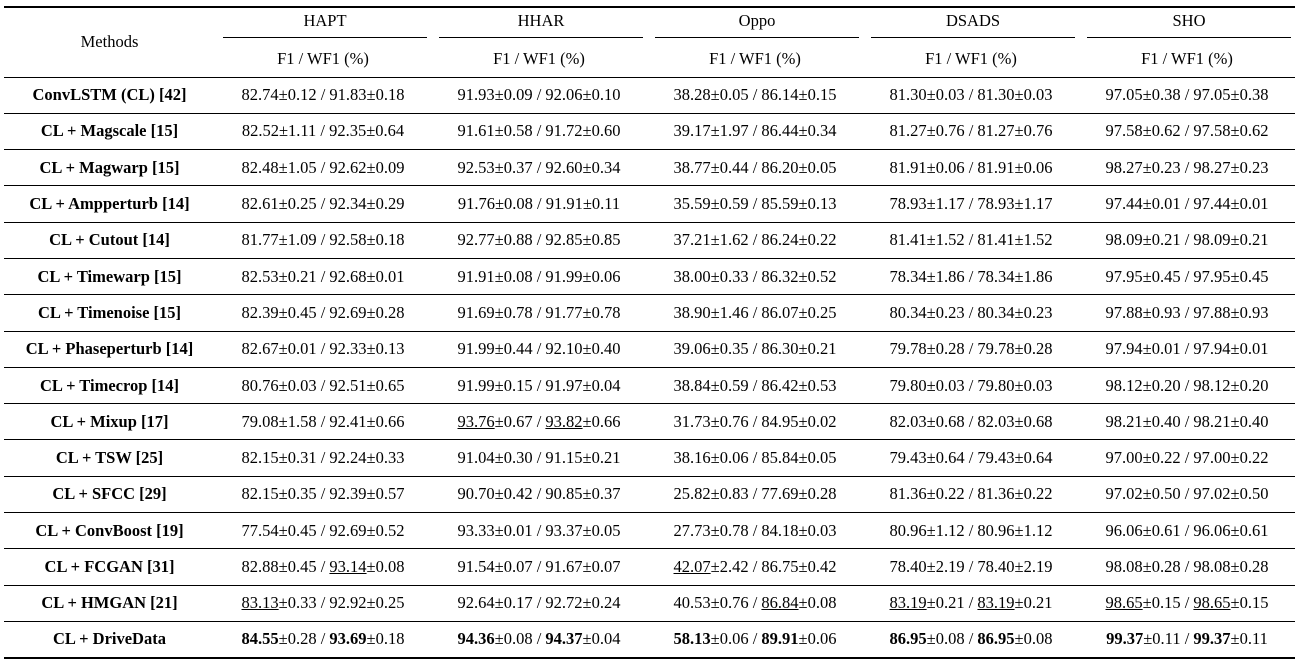 This screenshot has width=1299, height=670. Describe the element at coordinates (971, 385) in the screenshot. I see `score-cell: 79.80±0.03 / 79.80±0.03` at that location.